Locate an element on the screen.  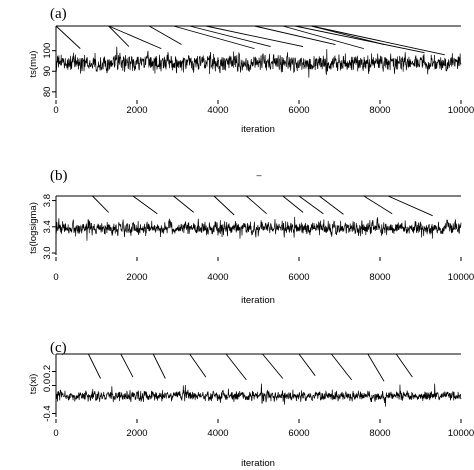
panel-a-ytick-label: 90 is located at coordinates (47, 71).